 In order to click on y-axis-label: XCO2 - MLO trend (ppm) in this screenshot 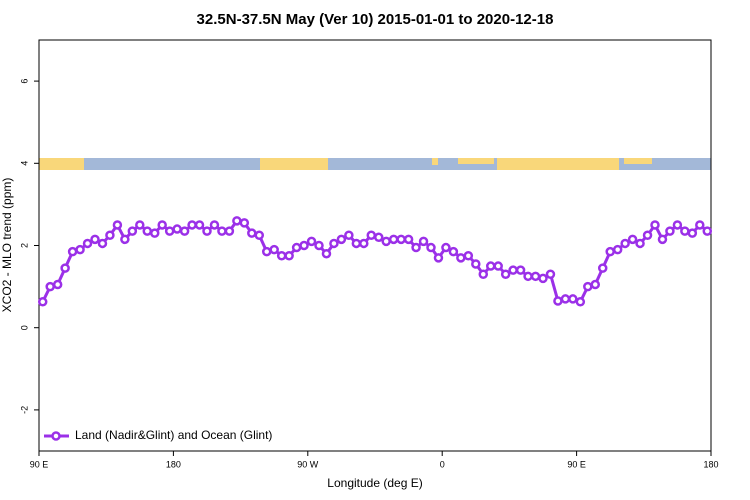, I will do `click(7, 245)`.